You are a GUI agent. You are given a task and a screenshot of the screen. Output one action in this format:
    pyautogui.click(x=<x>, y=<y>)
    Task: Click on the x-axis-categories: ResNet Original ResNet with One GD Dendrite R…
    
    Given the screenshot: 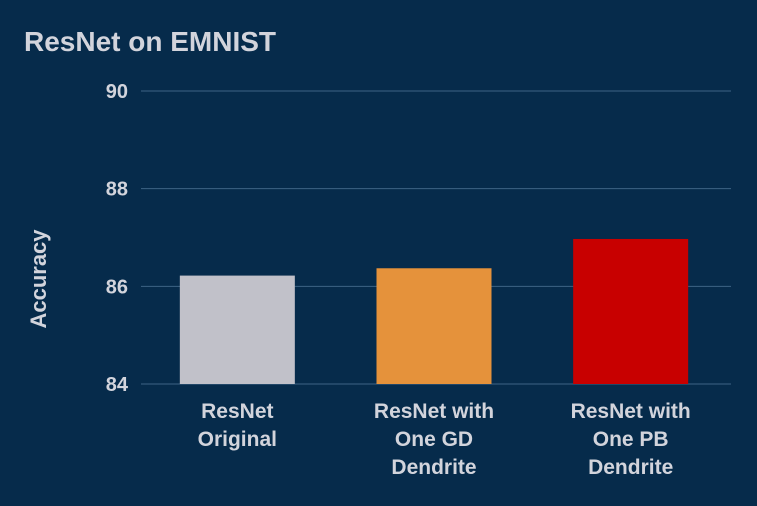 What is the action you would take?
    pyautogui.click(x=444, y=439)
    